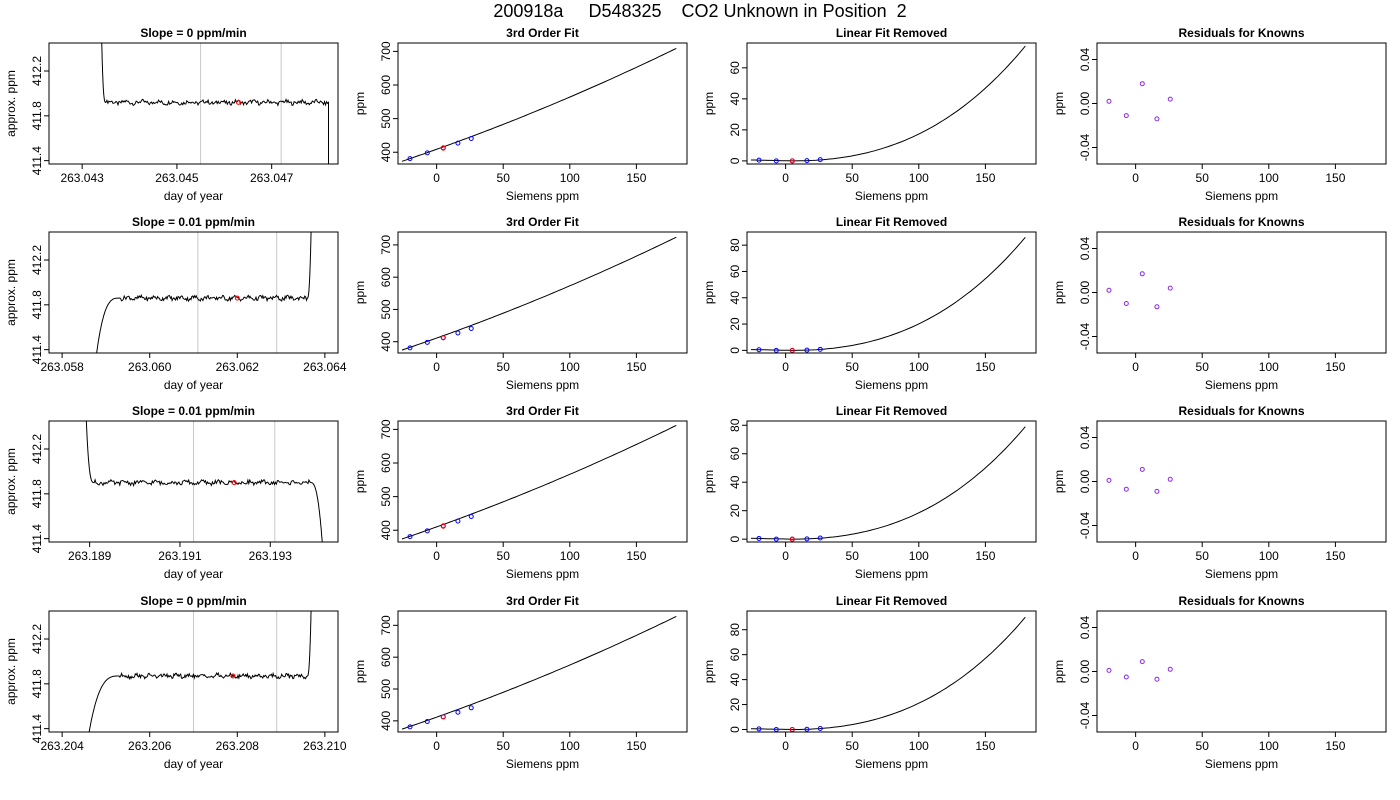 The height and width of the screenshot is (800, 1400). I want to click on y-tick-label: 0.04, so click(1085, 627).